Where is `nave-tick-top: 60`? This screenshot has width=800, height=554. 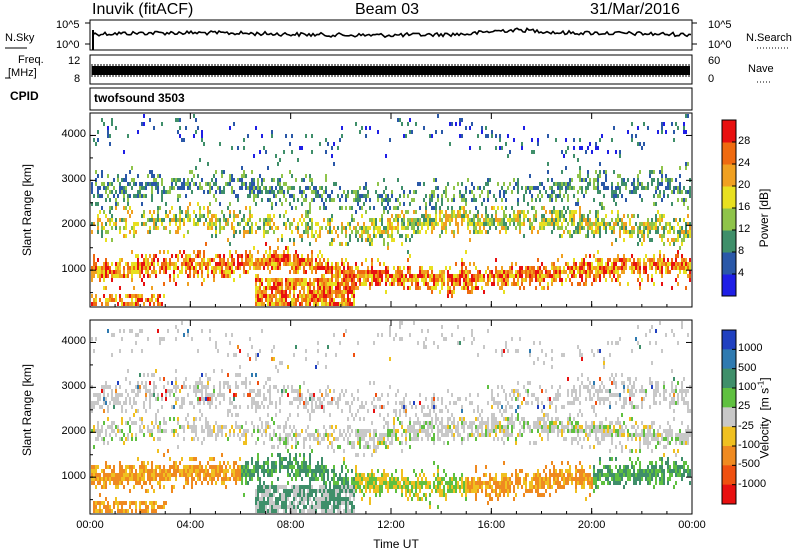
nave-tick-top: 60 is located at coordinates (714, 61).